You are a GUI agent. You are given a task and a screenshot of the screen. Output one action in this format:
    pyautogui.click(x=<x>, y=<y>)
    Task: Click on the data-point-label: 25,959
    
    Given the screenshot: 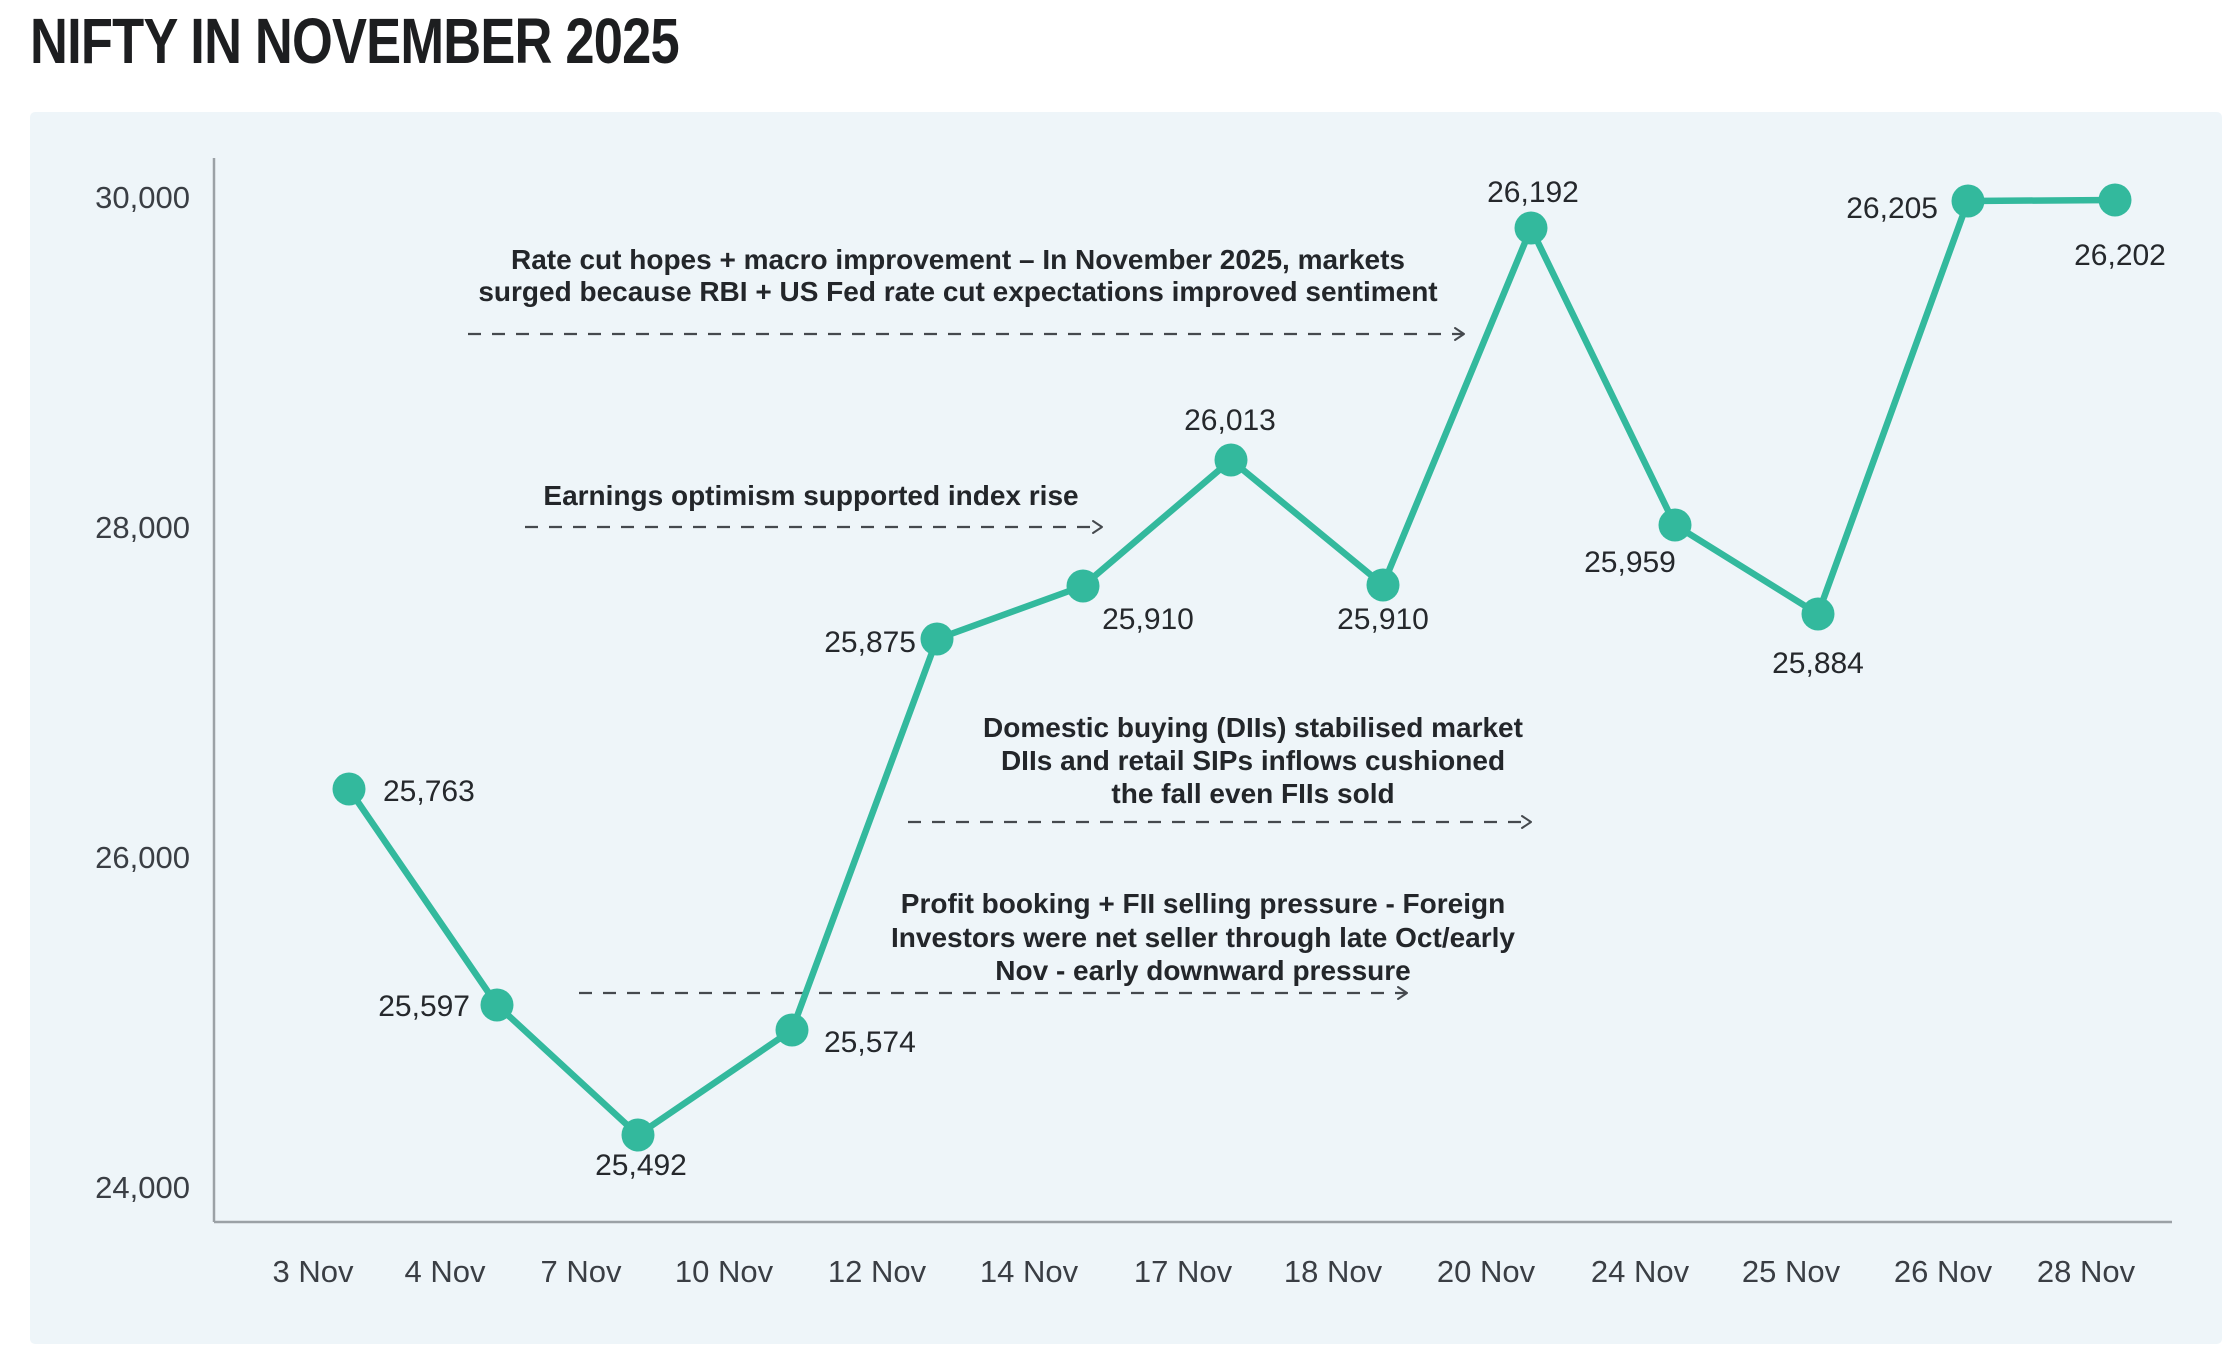 What is the action you would take?
    pyautogui.click(x=1630, y=562)
    